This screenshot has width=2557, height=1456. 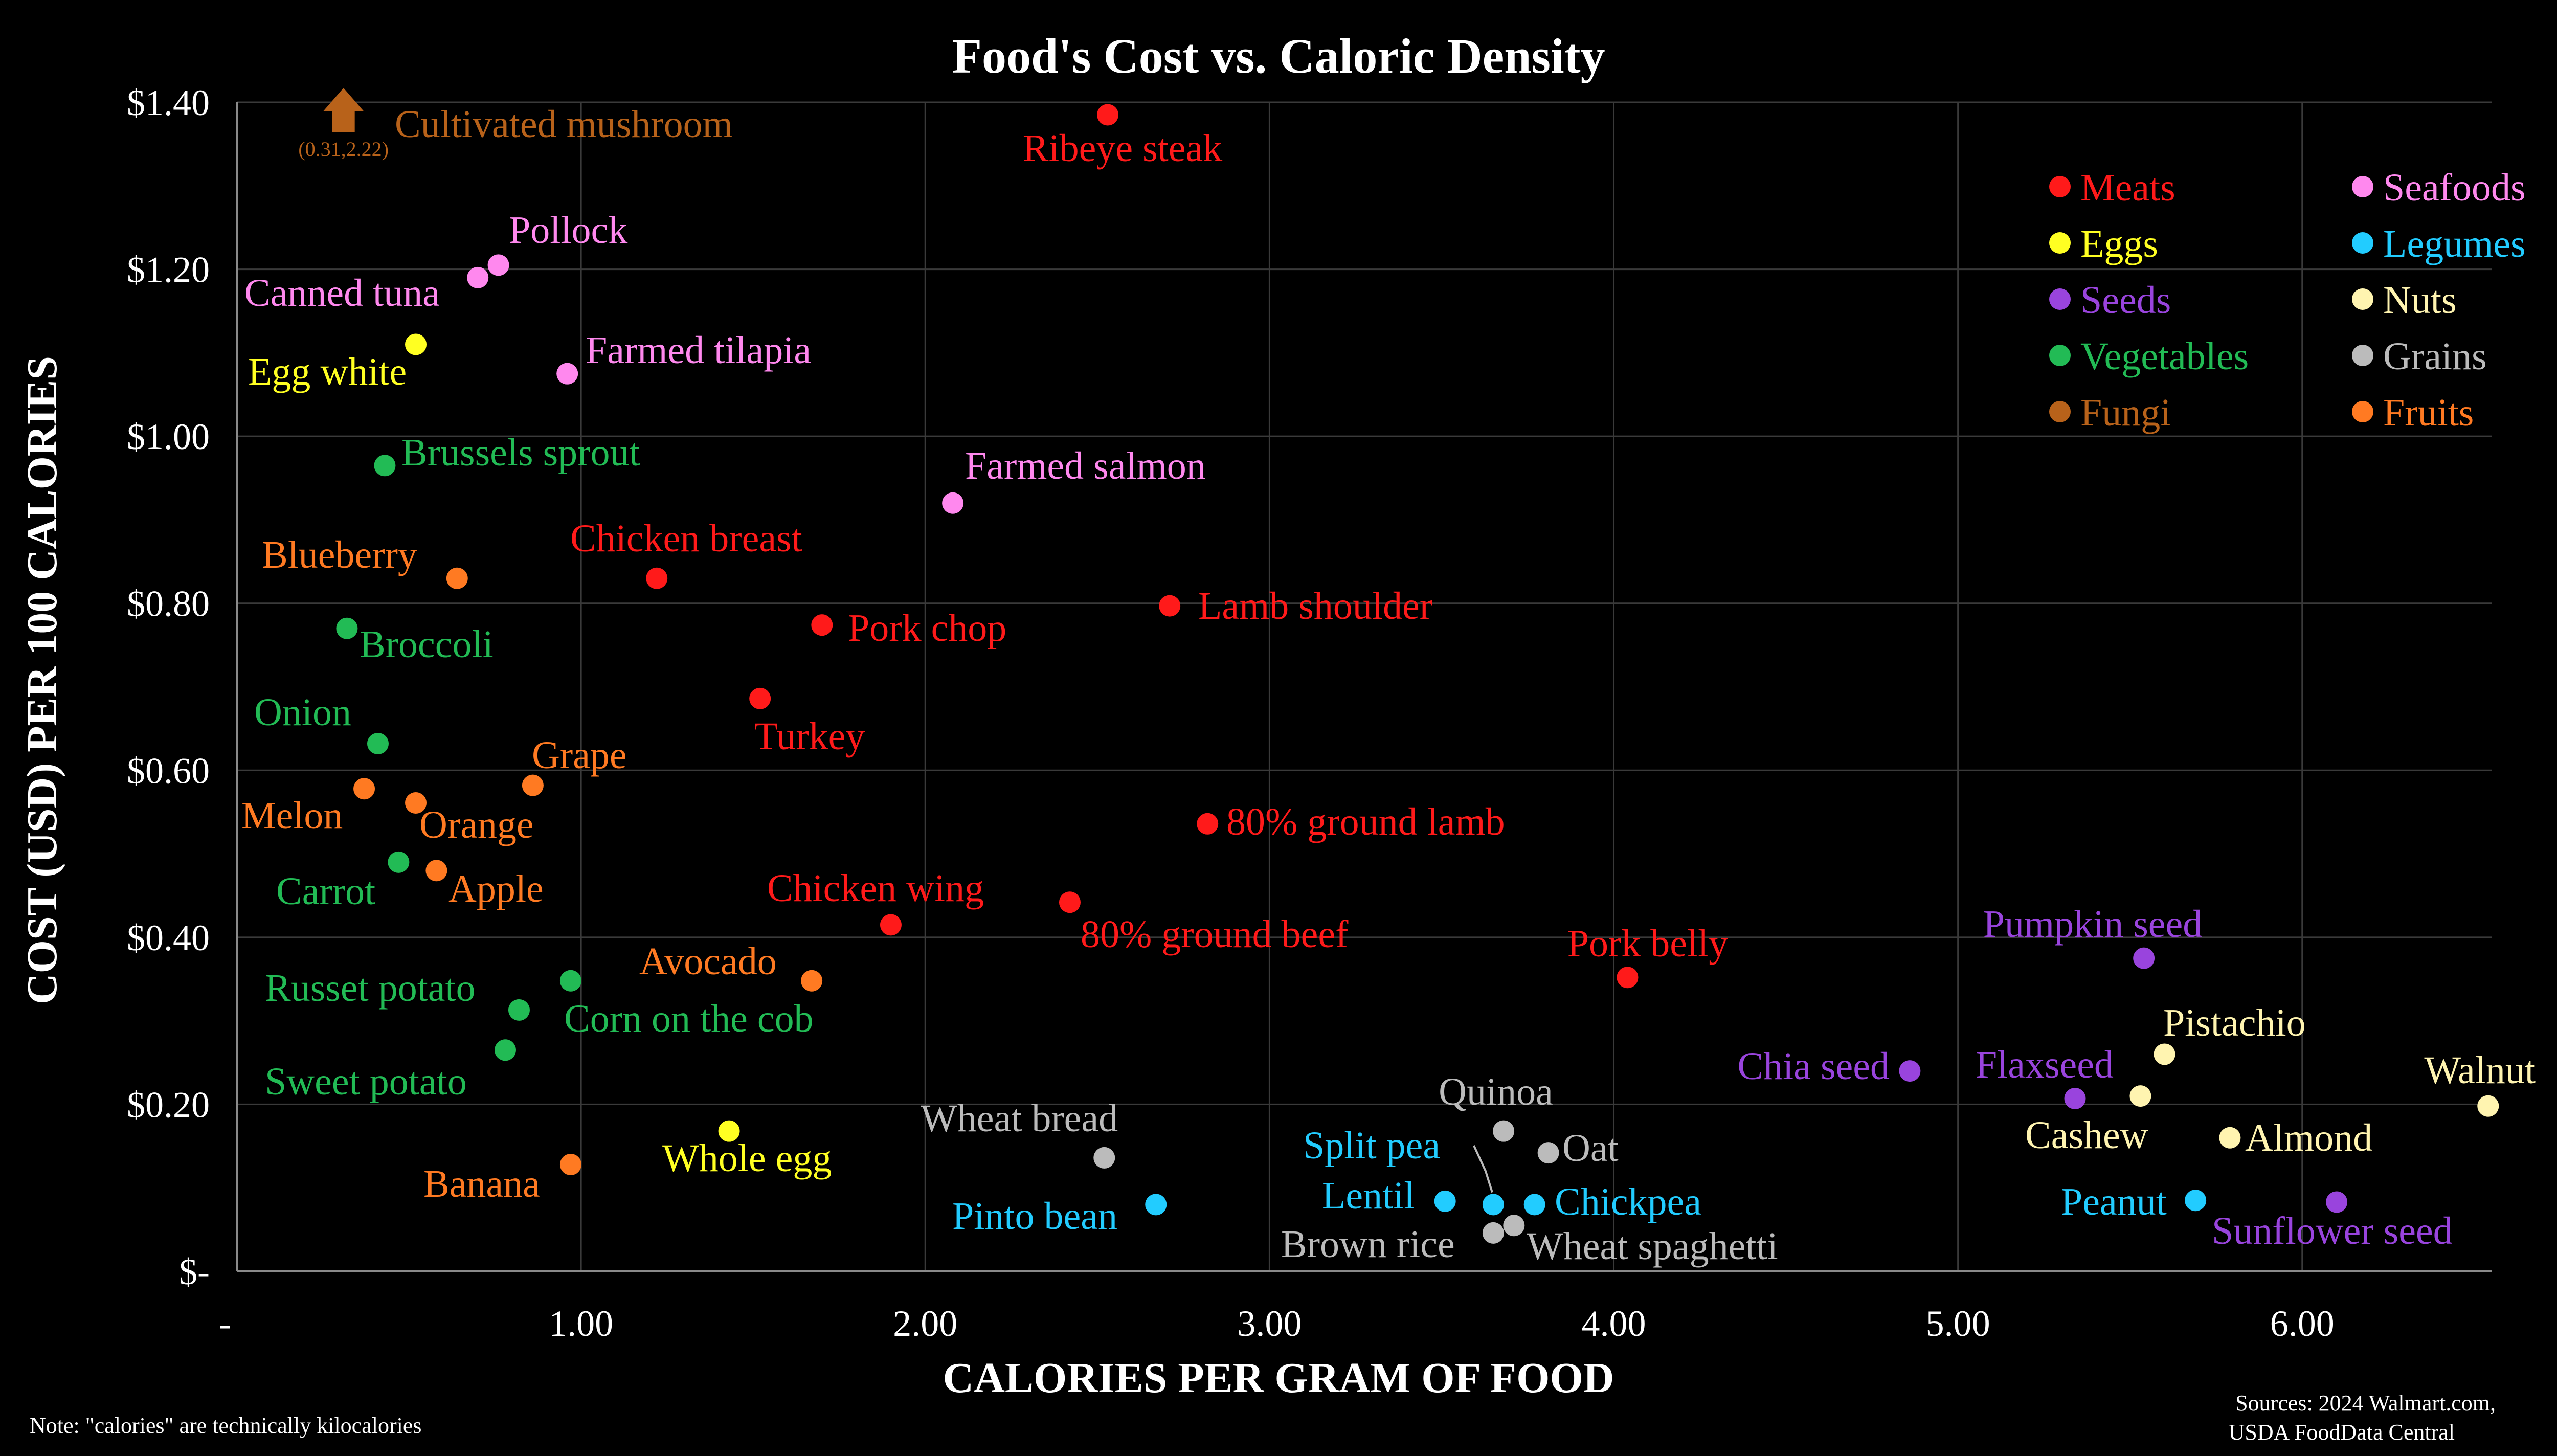 I want to click on point-label: Avocado, so click(x=708, y=961).